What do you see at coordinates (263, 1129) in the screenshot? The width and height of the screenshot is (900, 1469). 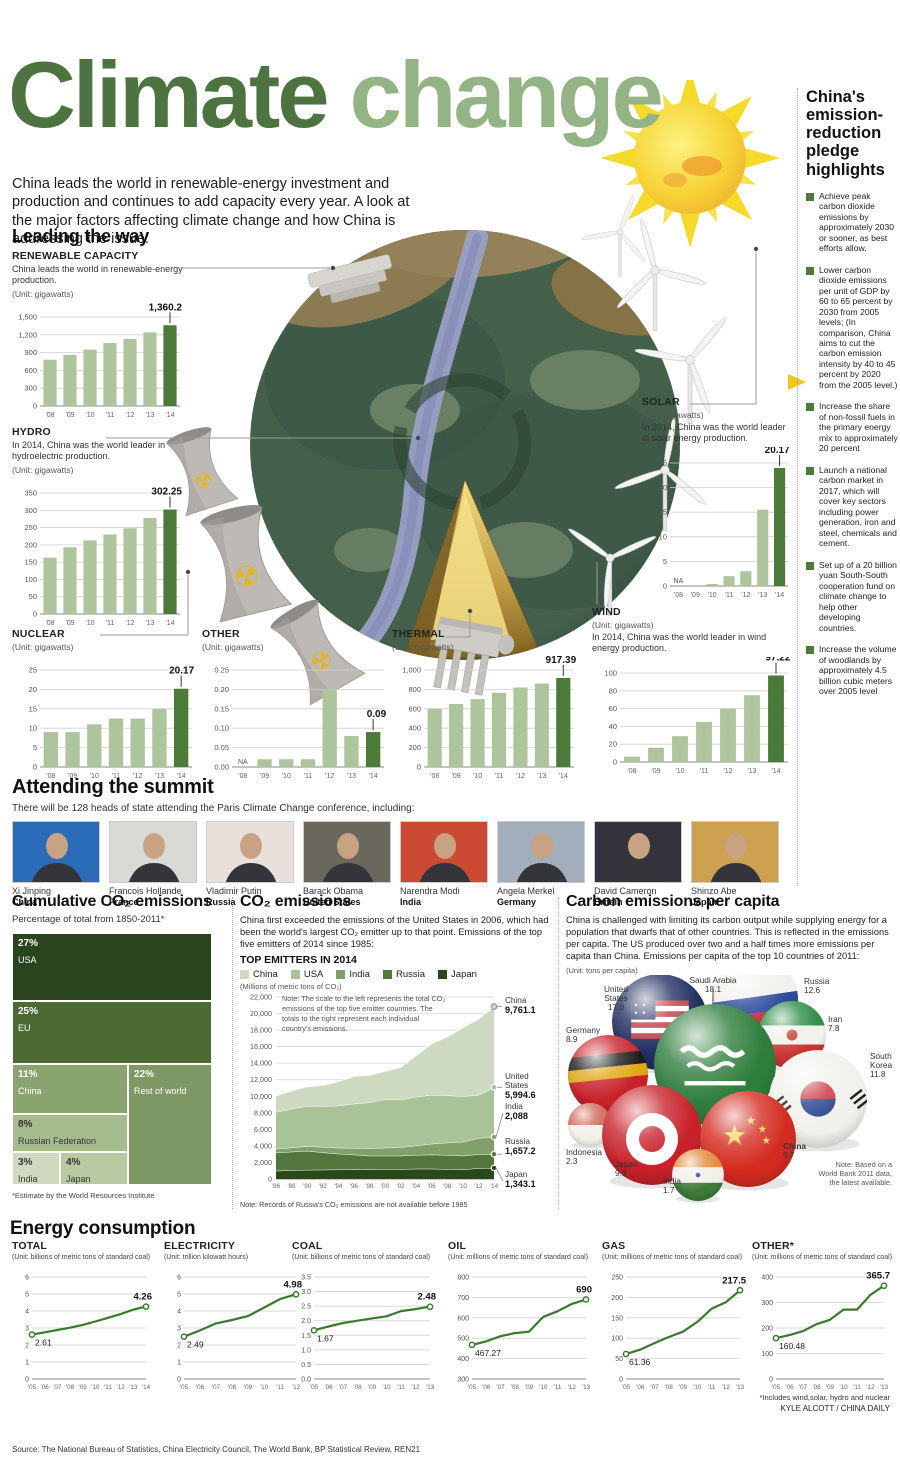 I see `svg-text: 6,000` at bounding box center [263, 1129].